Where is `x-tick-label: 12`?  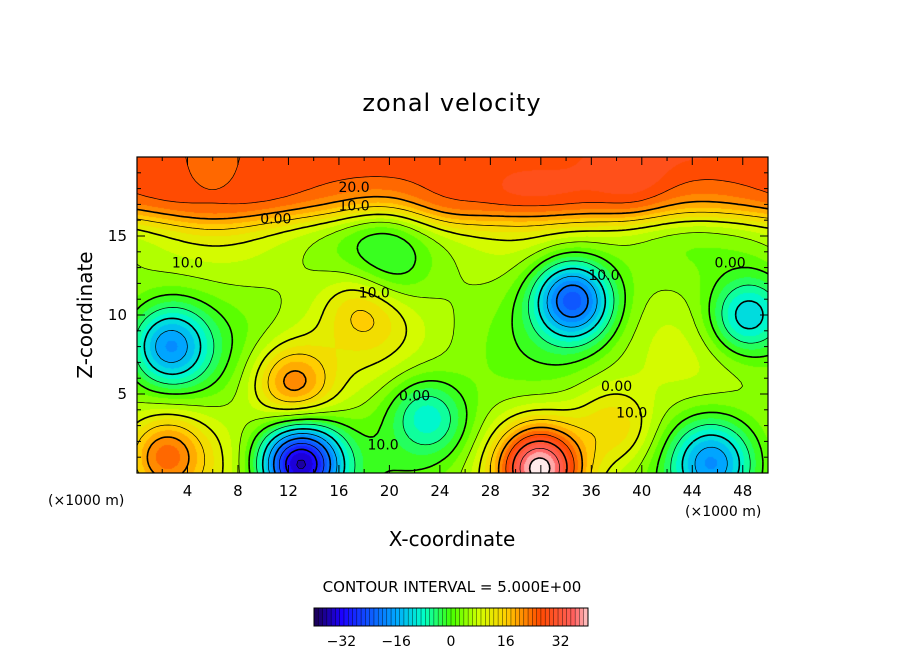
x-tick-label: 12 is located at coordinates (288, 491).